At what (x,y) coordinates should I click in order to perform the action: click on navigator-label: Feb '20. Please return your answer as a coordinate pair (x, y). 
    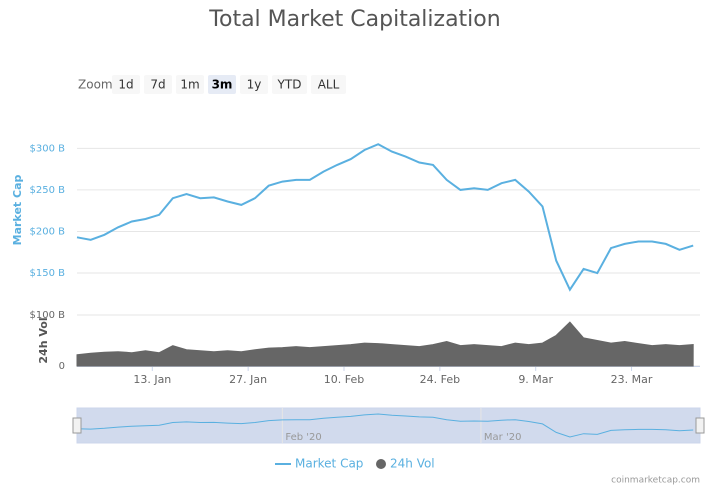
    Looking at the image, I should click on (303, 437).